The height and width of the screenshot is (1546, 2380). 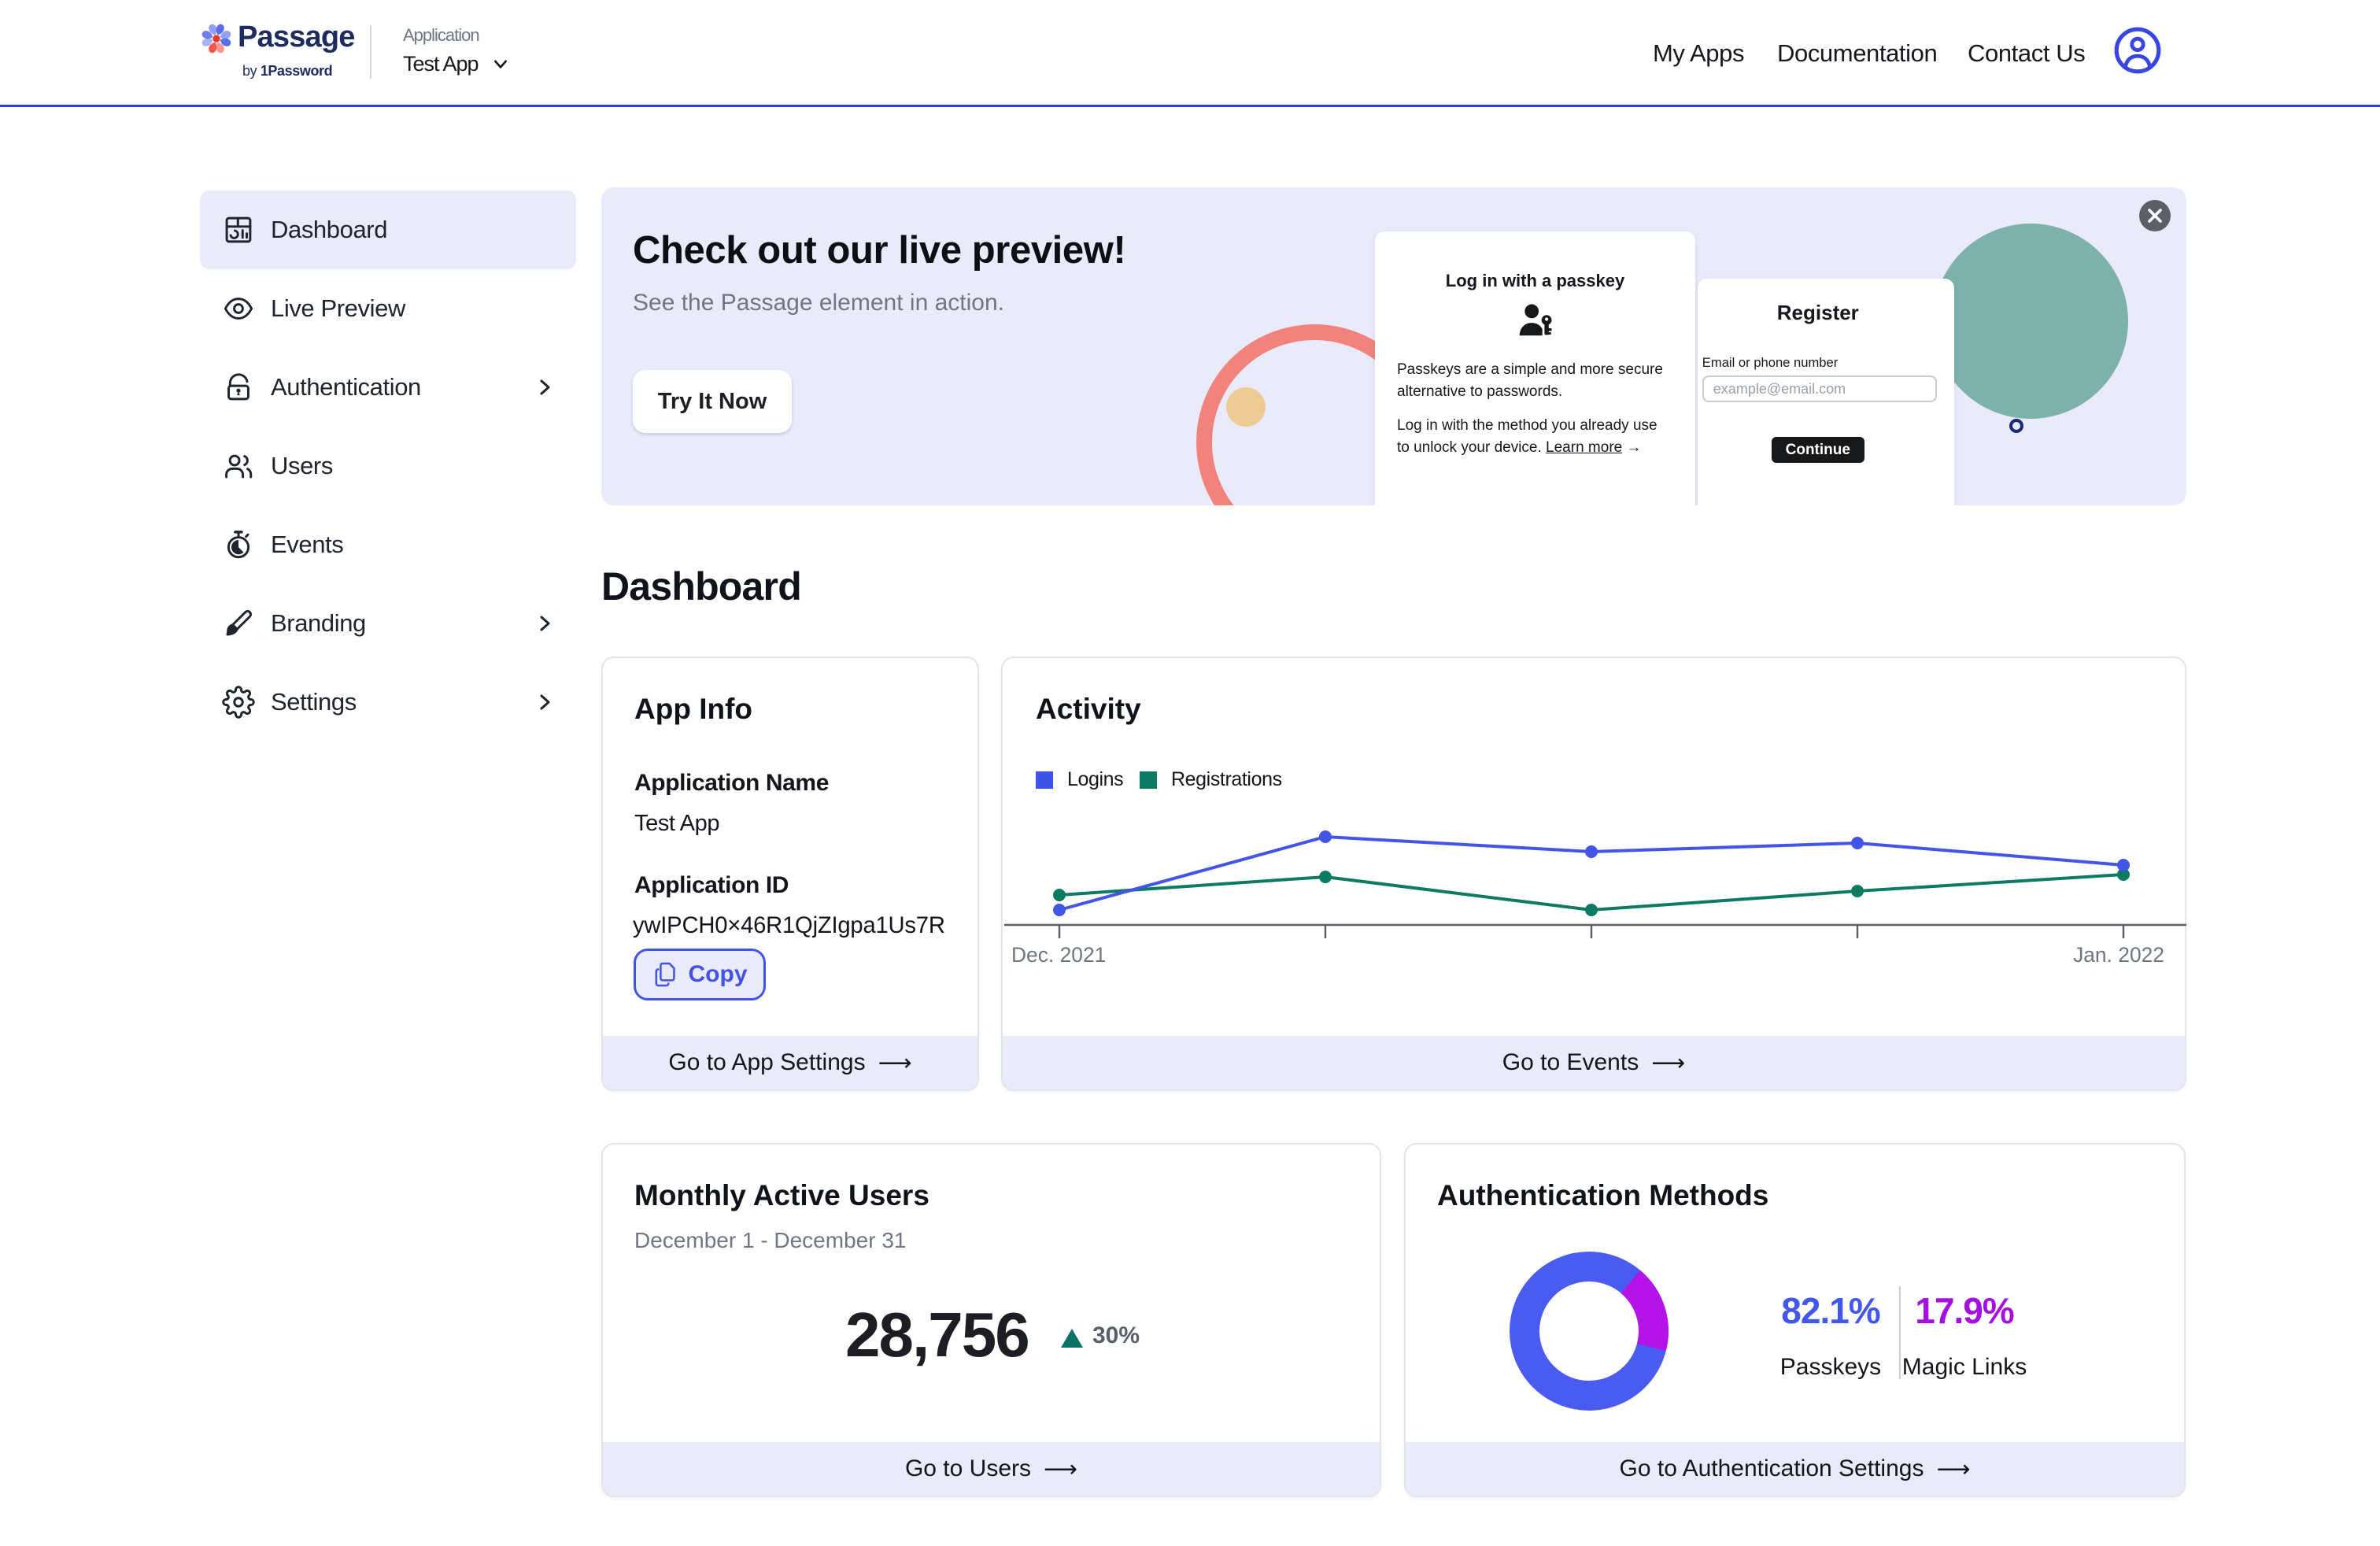 What do you see at coordinates (2118, 955) in the screenshot?
I see `svg-text: Jan. 2022` at bounding box center [2118, 955].